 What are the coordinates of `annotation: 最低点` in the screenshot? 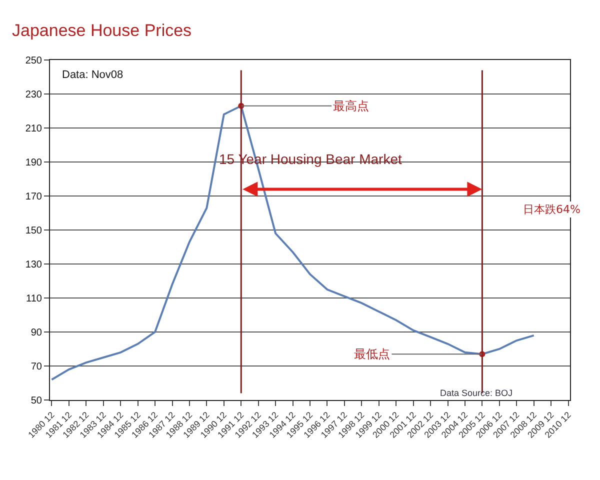 It's located at (372, 354).